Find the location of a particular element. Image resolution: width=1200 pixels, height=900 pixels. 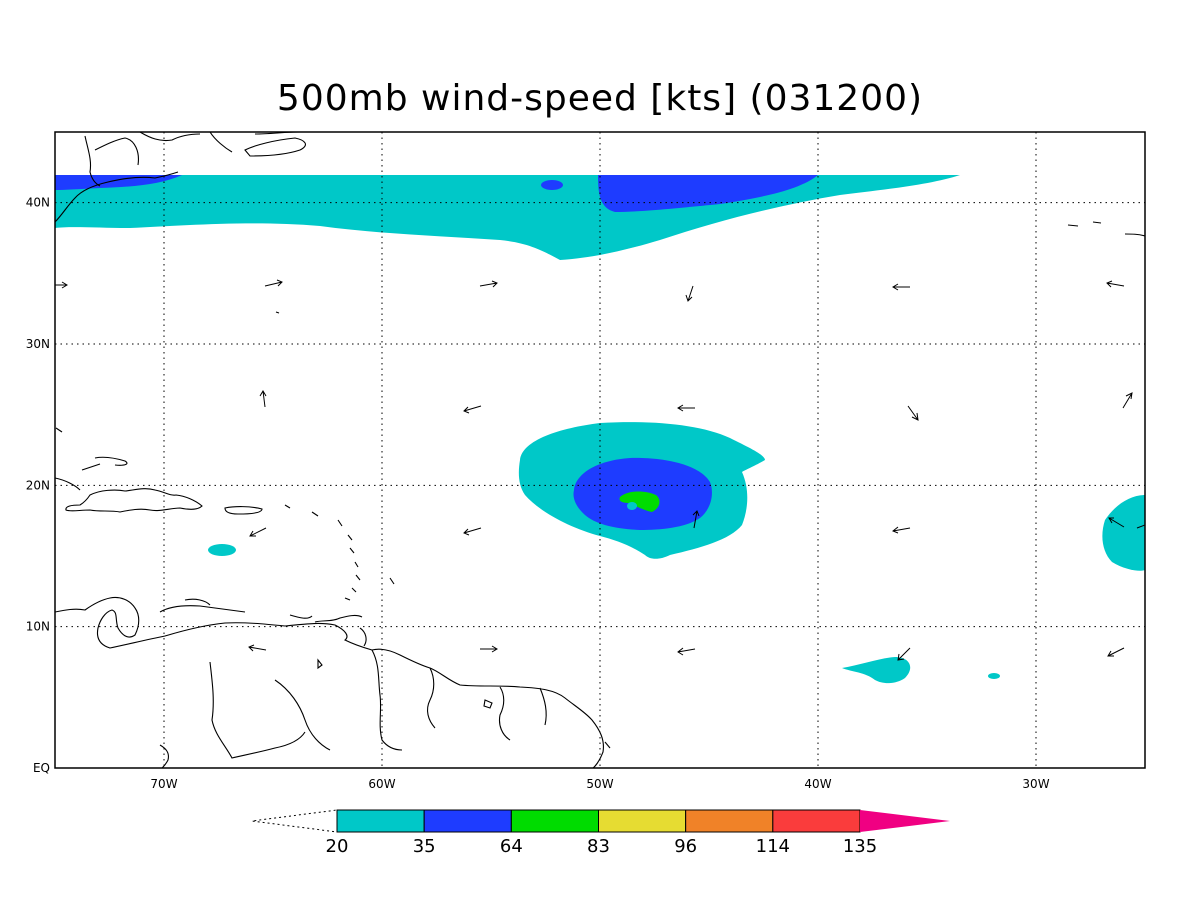

x-tick-label: 50W is located at coordinates (599, 784).